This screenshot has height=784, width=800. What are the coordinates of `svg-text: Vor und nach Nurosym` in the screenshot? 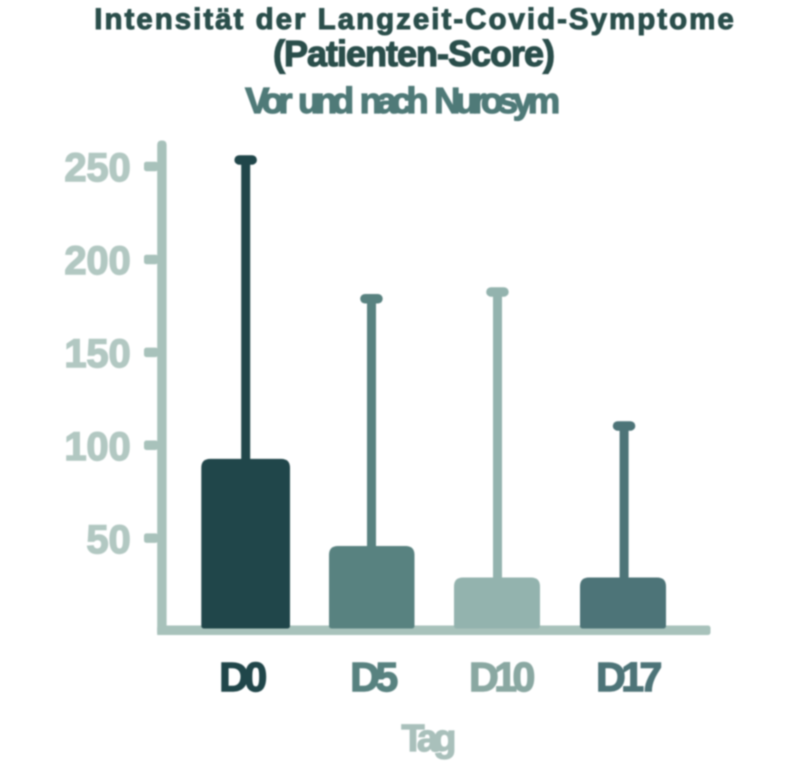 It's located at (402, 100).